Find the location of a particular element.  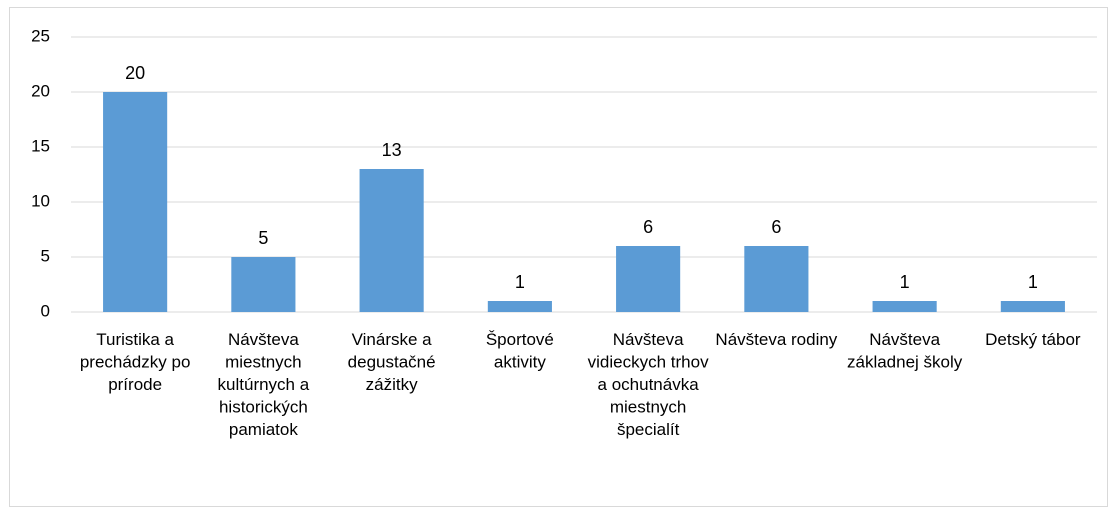

y-tick-label: 10 is located at coordinates (40, 200).